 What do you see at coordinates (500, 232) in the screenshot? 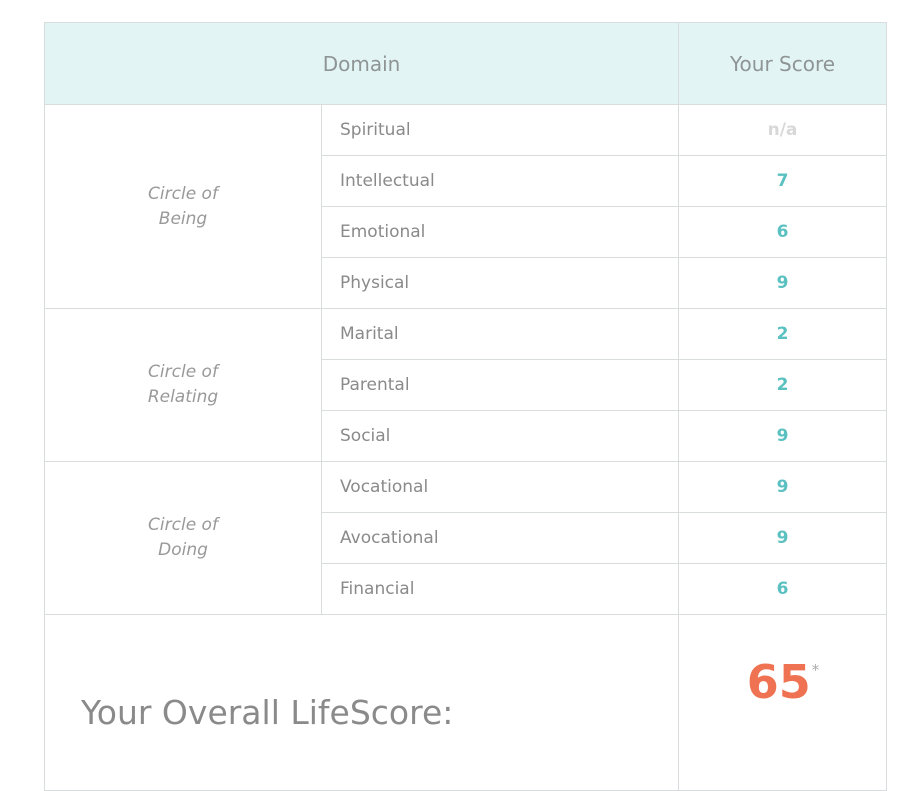
I see `domain-cell: Emotional` at bounding box center [500, 232].